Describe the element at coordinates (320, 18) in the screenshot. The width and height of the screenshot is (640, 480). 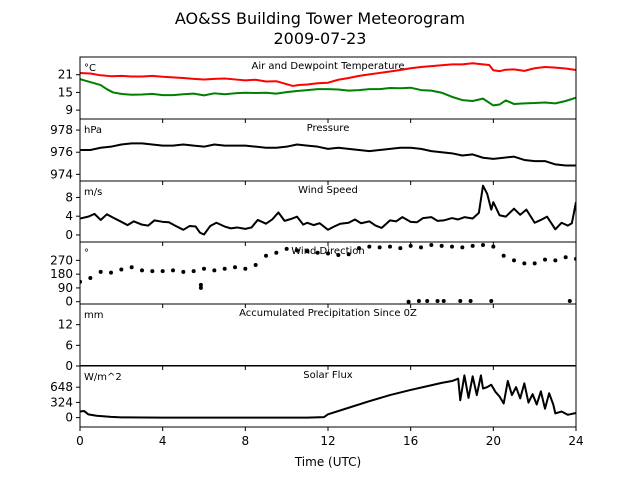
I see `chart-title: AO&SS Building Tower Meteorogram` at that location.